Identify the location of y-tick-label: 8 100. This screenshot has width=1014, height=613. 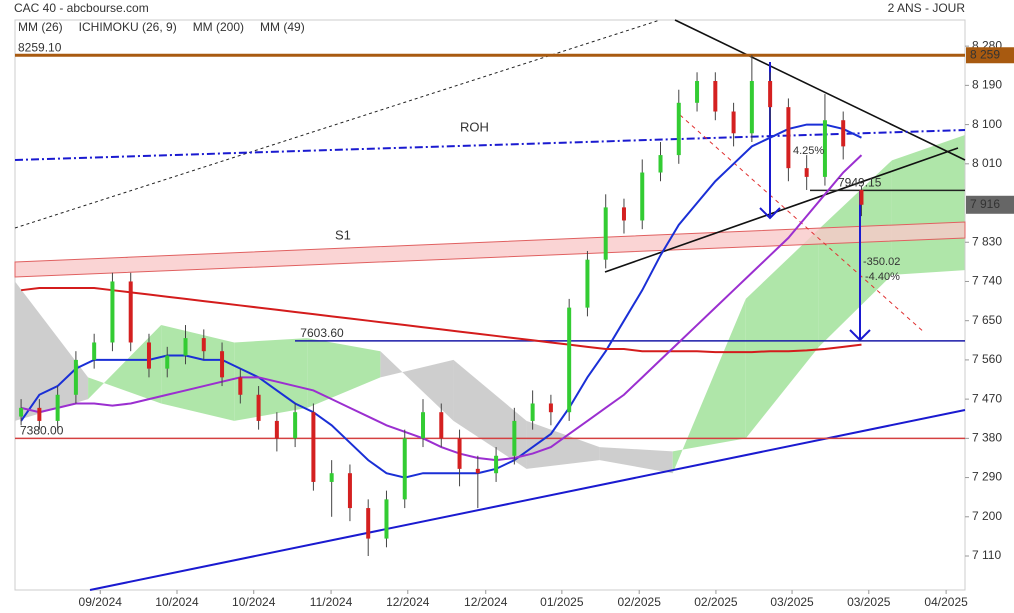
(987, 124).